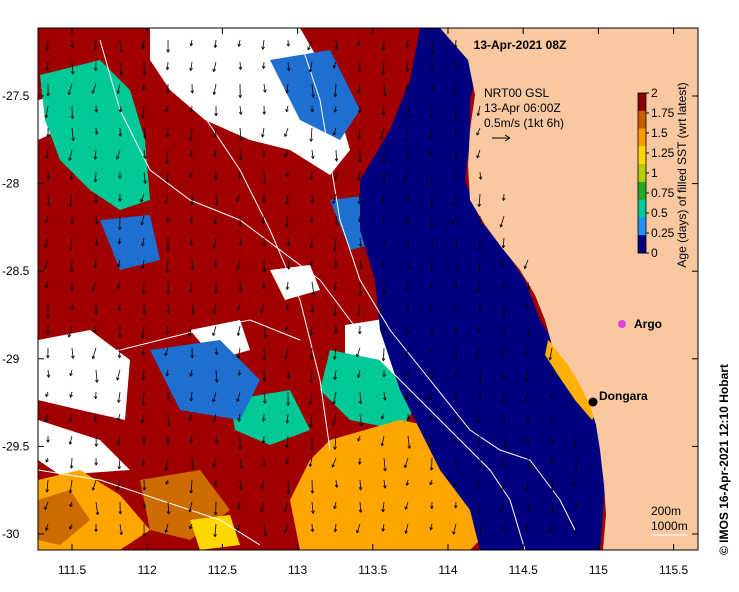 The image size is (739, 592). What do you see at coordinates (571, 380) in the screenshot?
I see `coastal-strip` at bounding box center [571, 380].